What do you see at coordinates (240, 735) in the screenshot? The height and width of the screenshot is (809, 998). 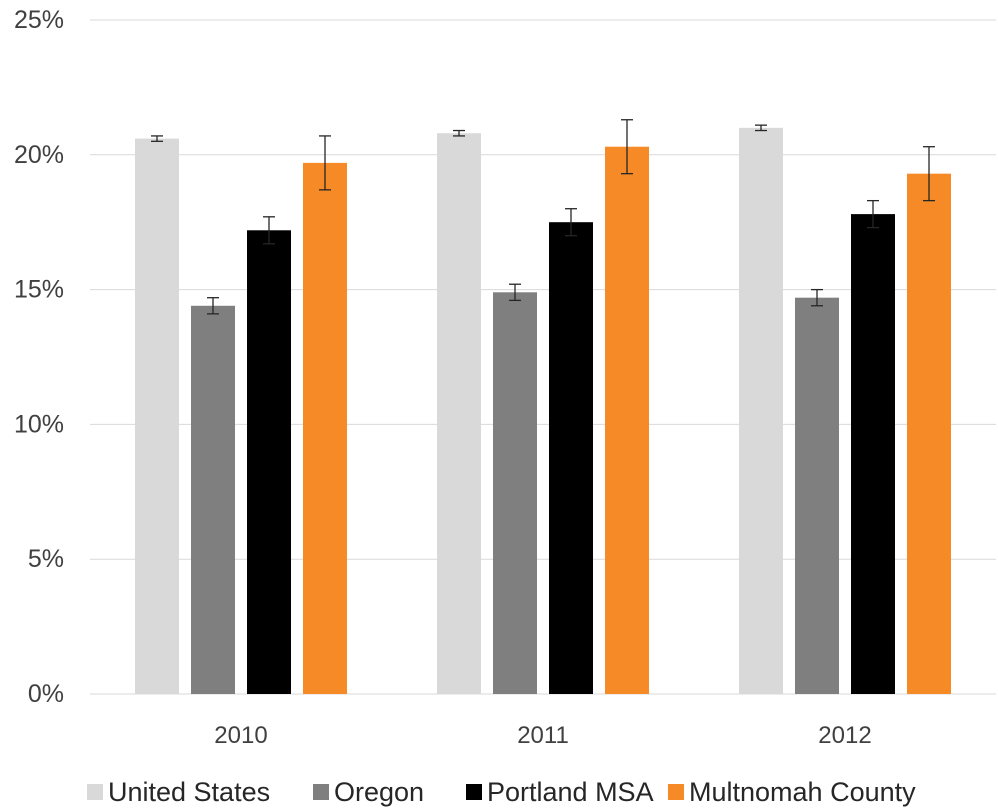 I see `x-category-label: 2010` at bounding box center [240, 735].